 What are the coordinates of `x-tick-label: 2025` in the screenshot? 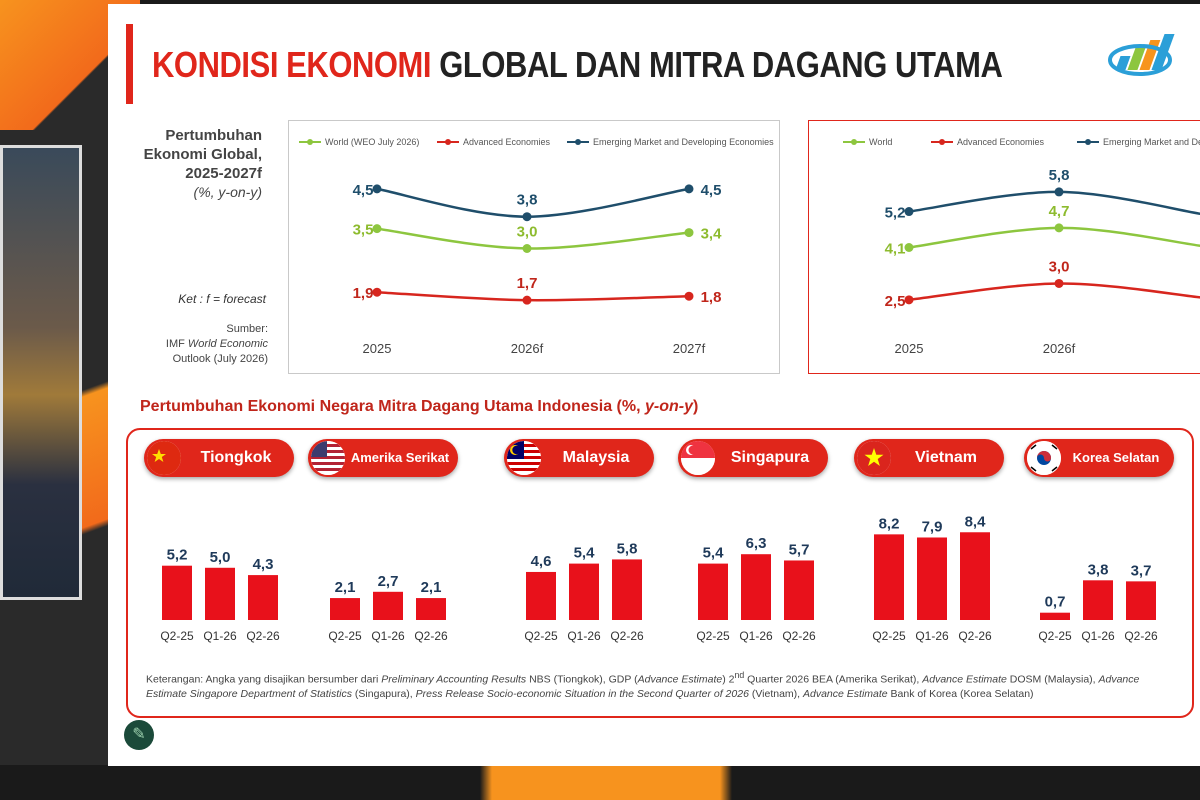 It's located at (377, 348).